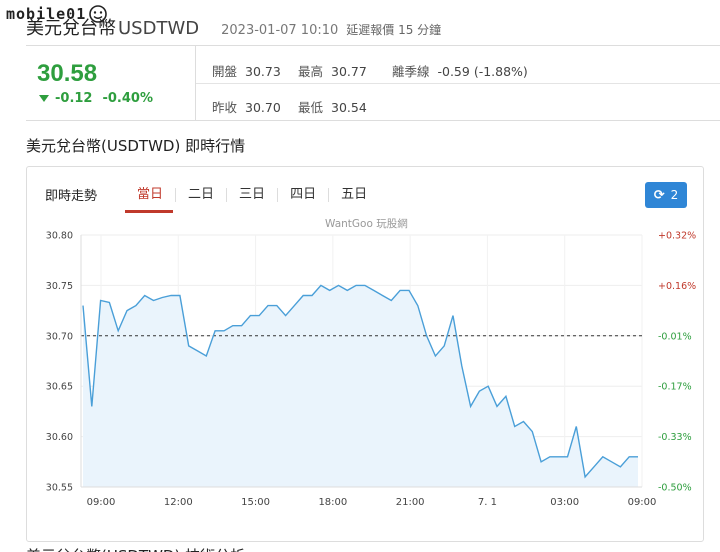 The height and width of the screenshot is (552, 720). I want to click on x-tick-label: 12:00, so click(178, 502).